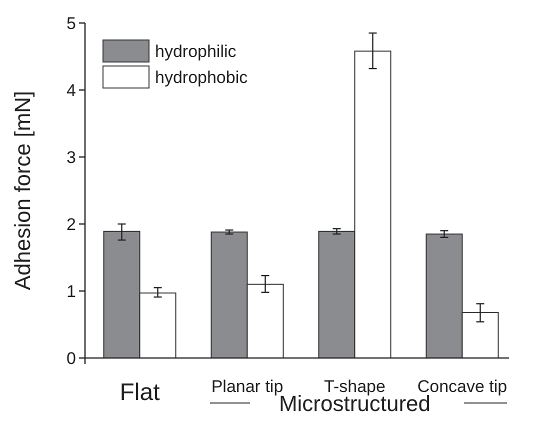 Image resolution: width=539 pixels, height=423 pixels. What do you see at coordinates (247, 386) in the screenshot?
I see `x-tick-label: Planar tip` at bounding box center [247, 386].